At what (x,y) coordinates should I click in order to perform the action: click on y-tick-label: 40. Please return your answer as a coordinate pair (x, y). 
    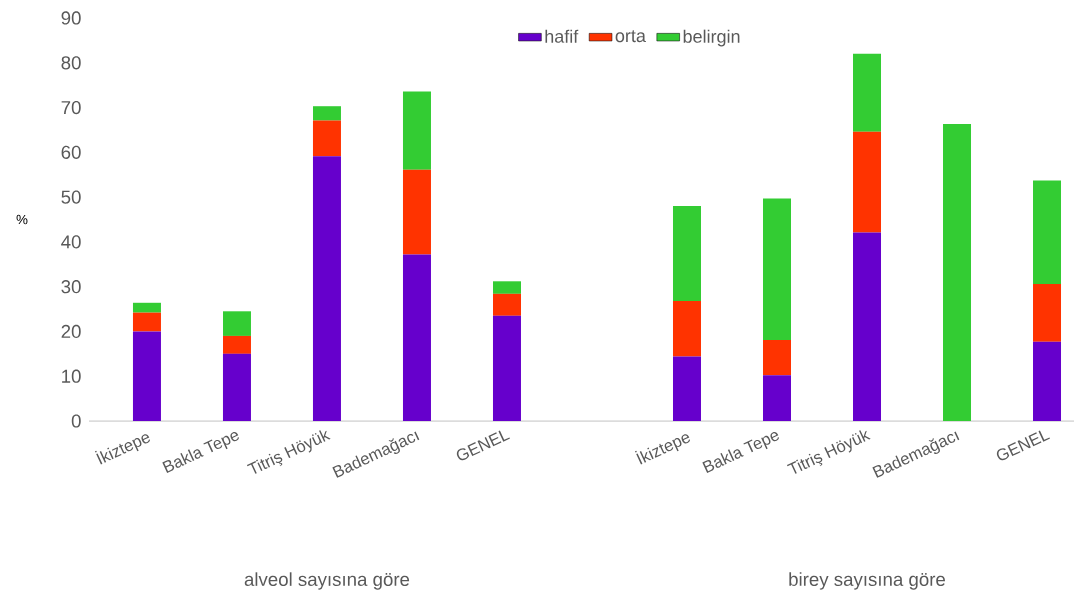
    Looking at the image, I should click on (71, 242).